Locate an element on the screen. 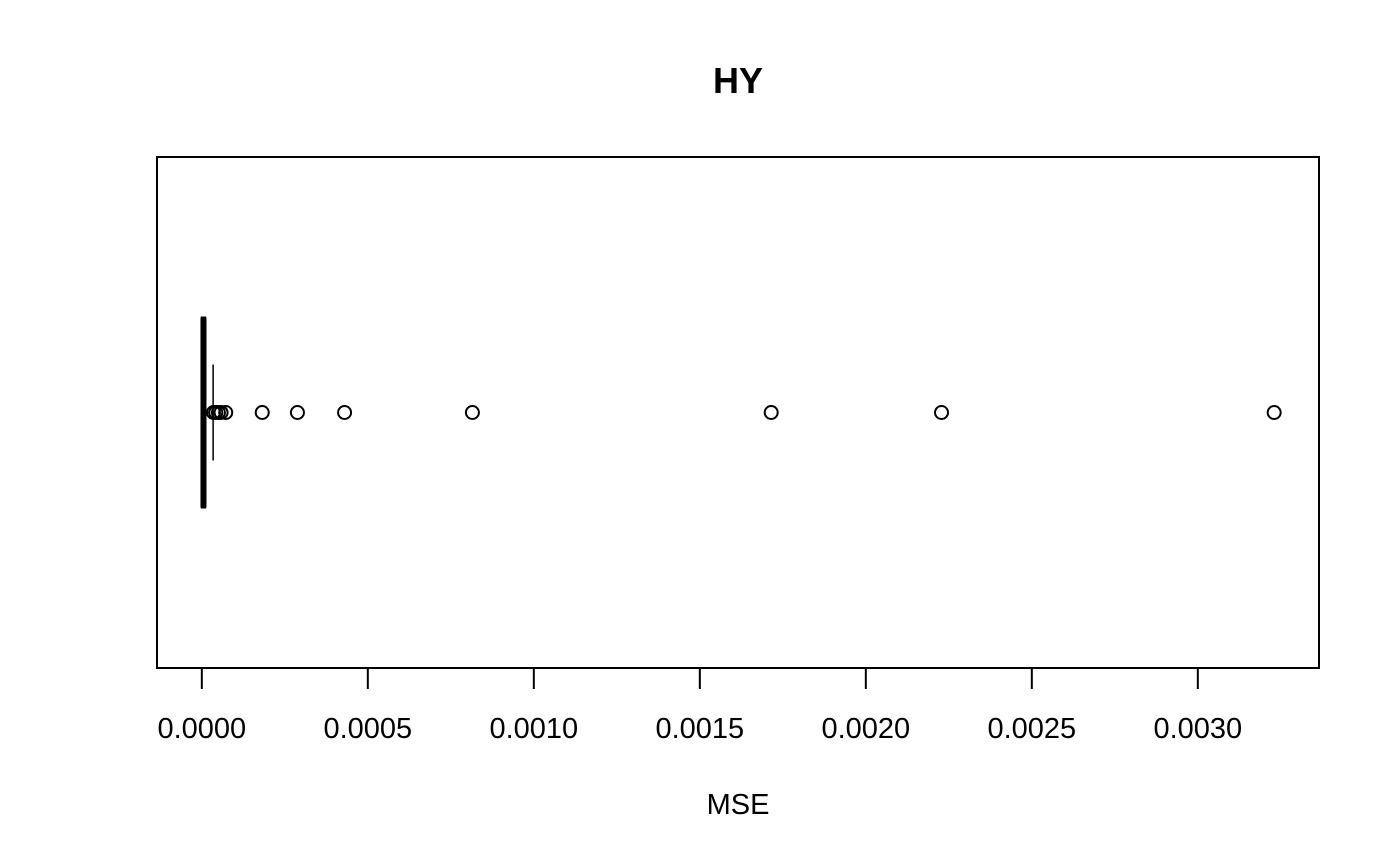 Image resolution: width=1400 pixels, height=865 pixels. x-tick-label: 0.0025 is located at coordinates (1031, 729).